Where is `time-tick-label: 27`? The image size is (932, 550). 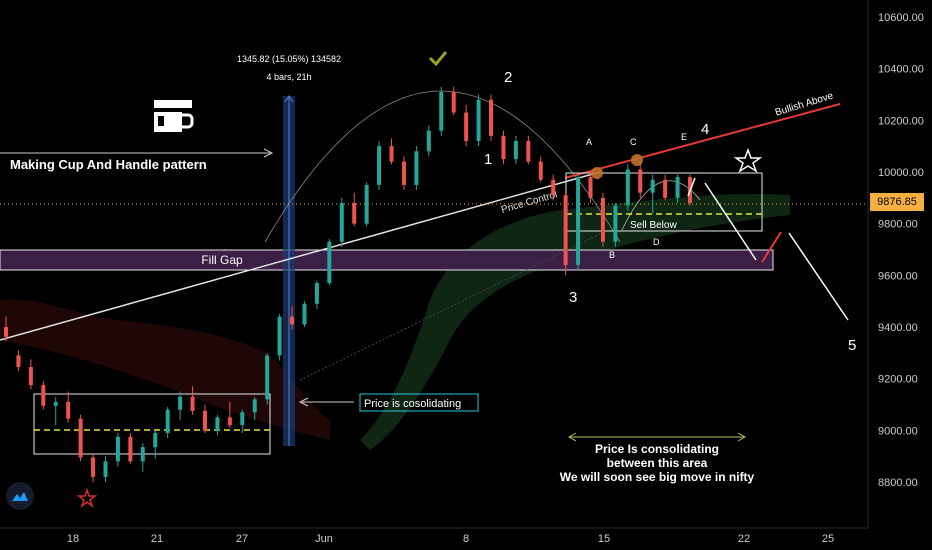 time-tick-label: 27 is located at coordinates (242, 539).